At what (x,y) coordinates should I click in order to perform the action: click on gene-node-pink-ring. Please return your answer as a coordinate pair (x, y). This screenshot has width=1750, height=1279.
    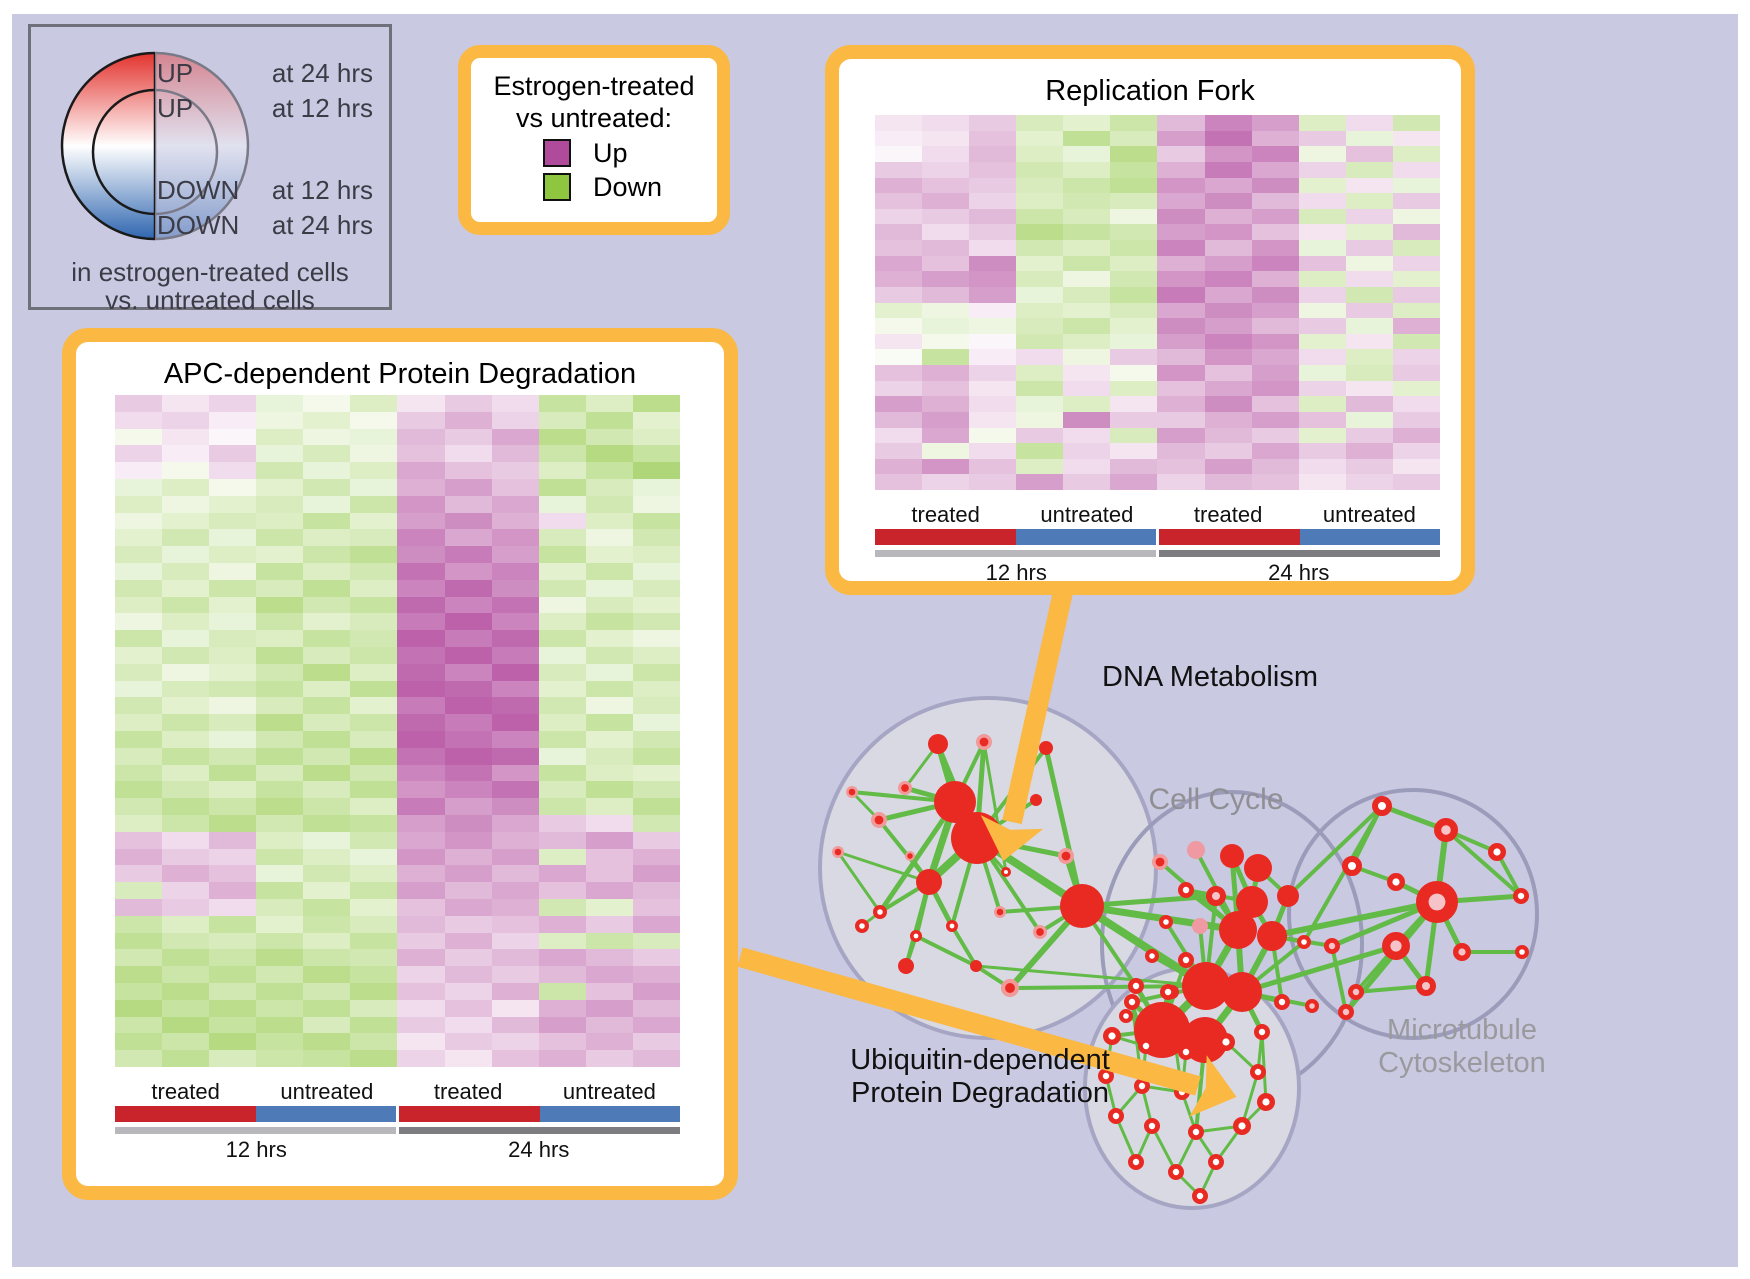
    Looking at the image, I should click on (1437, 901).